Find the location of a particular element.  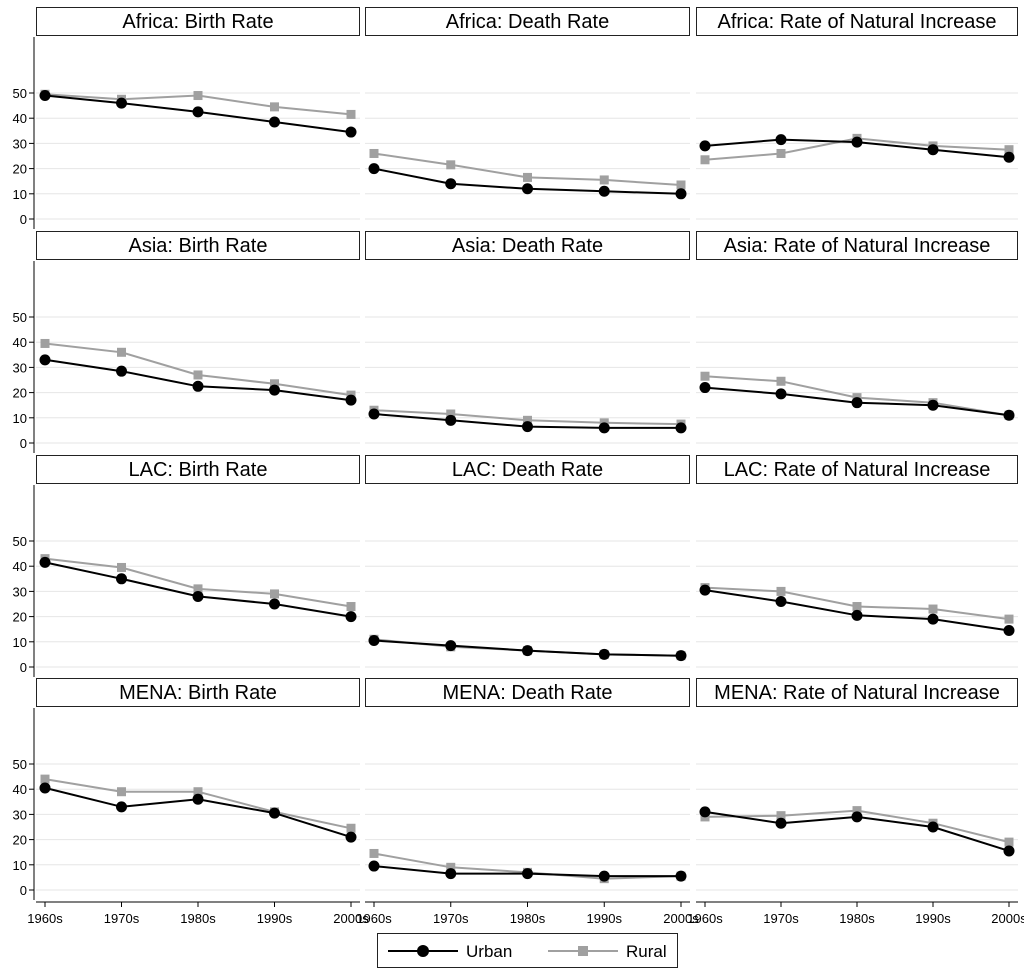

x-axis-1: 1960s 1970s 1980s 1990s 2000s is located at coordinates (527, 913).